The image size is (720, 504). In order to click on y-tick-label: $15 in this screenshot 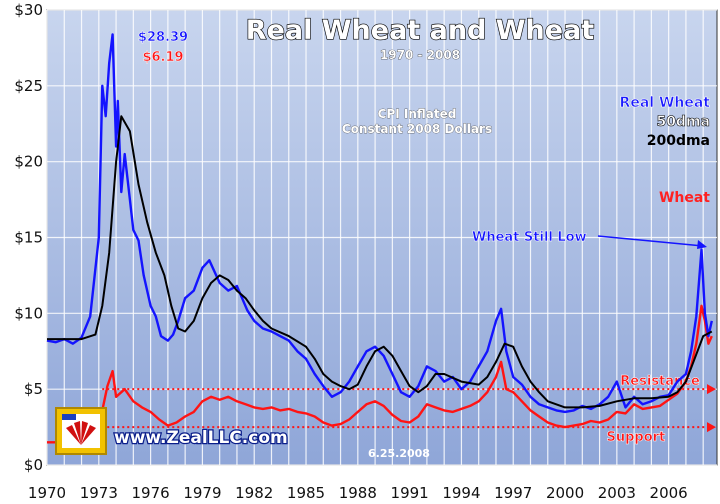, I will do `click(28, 238)`.